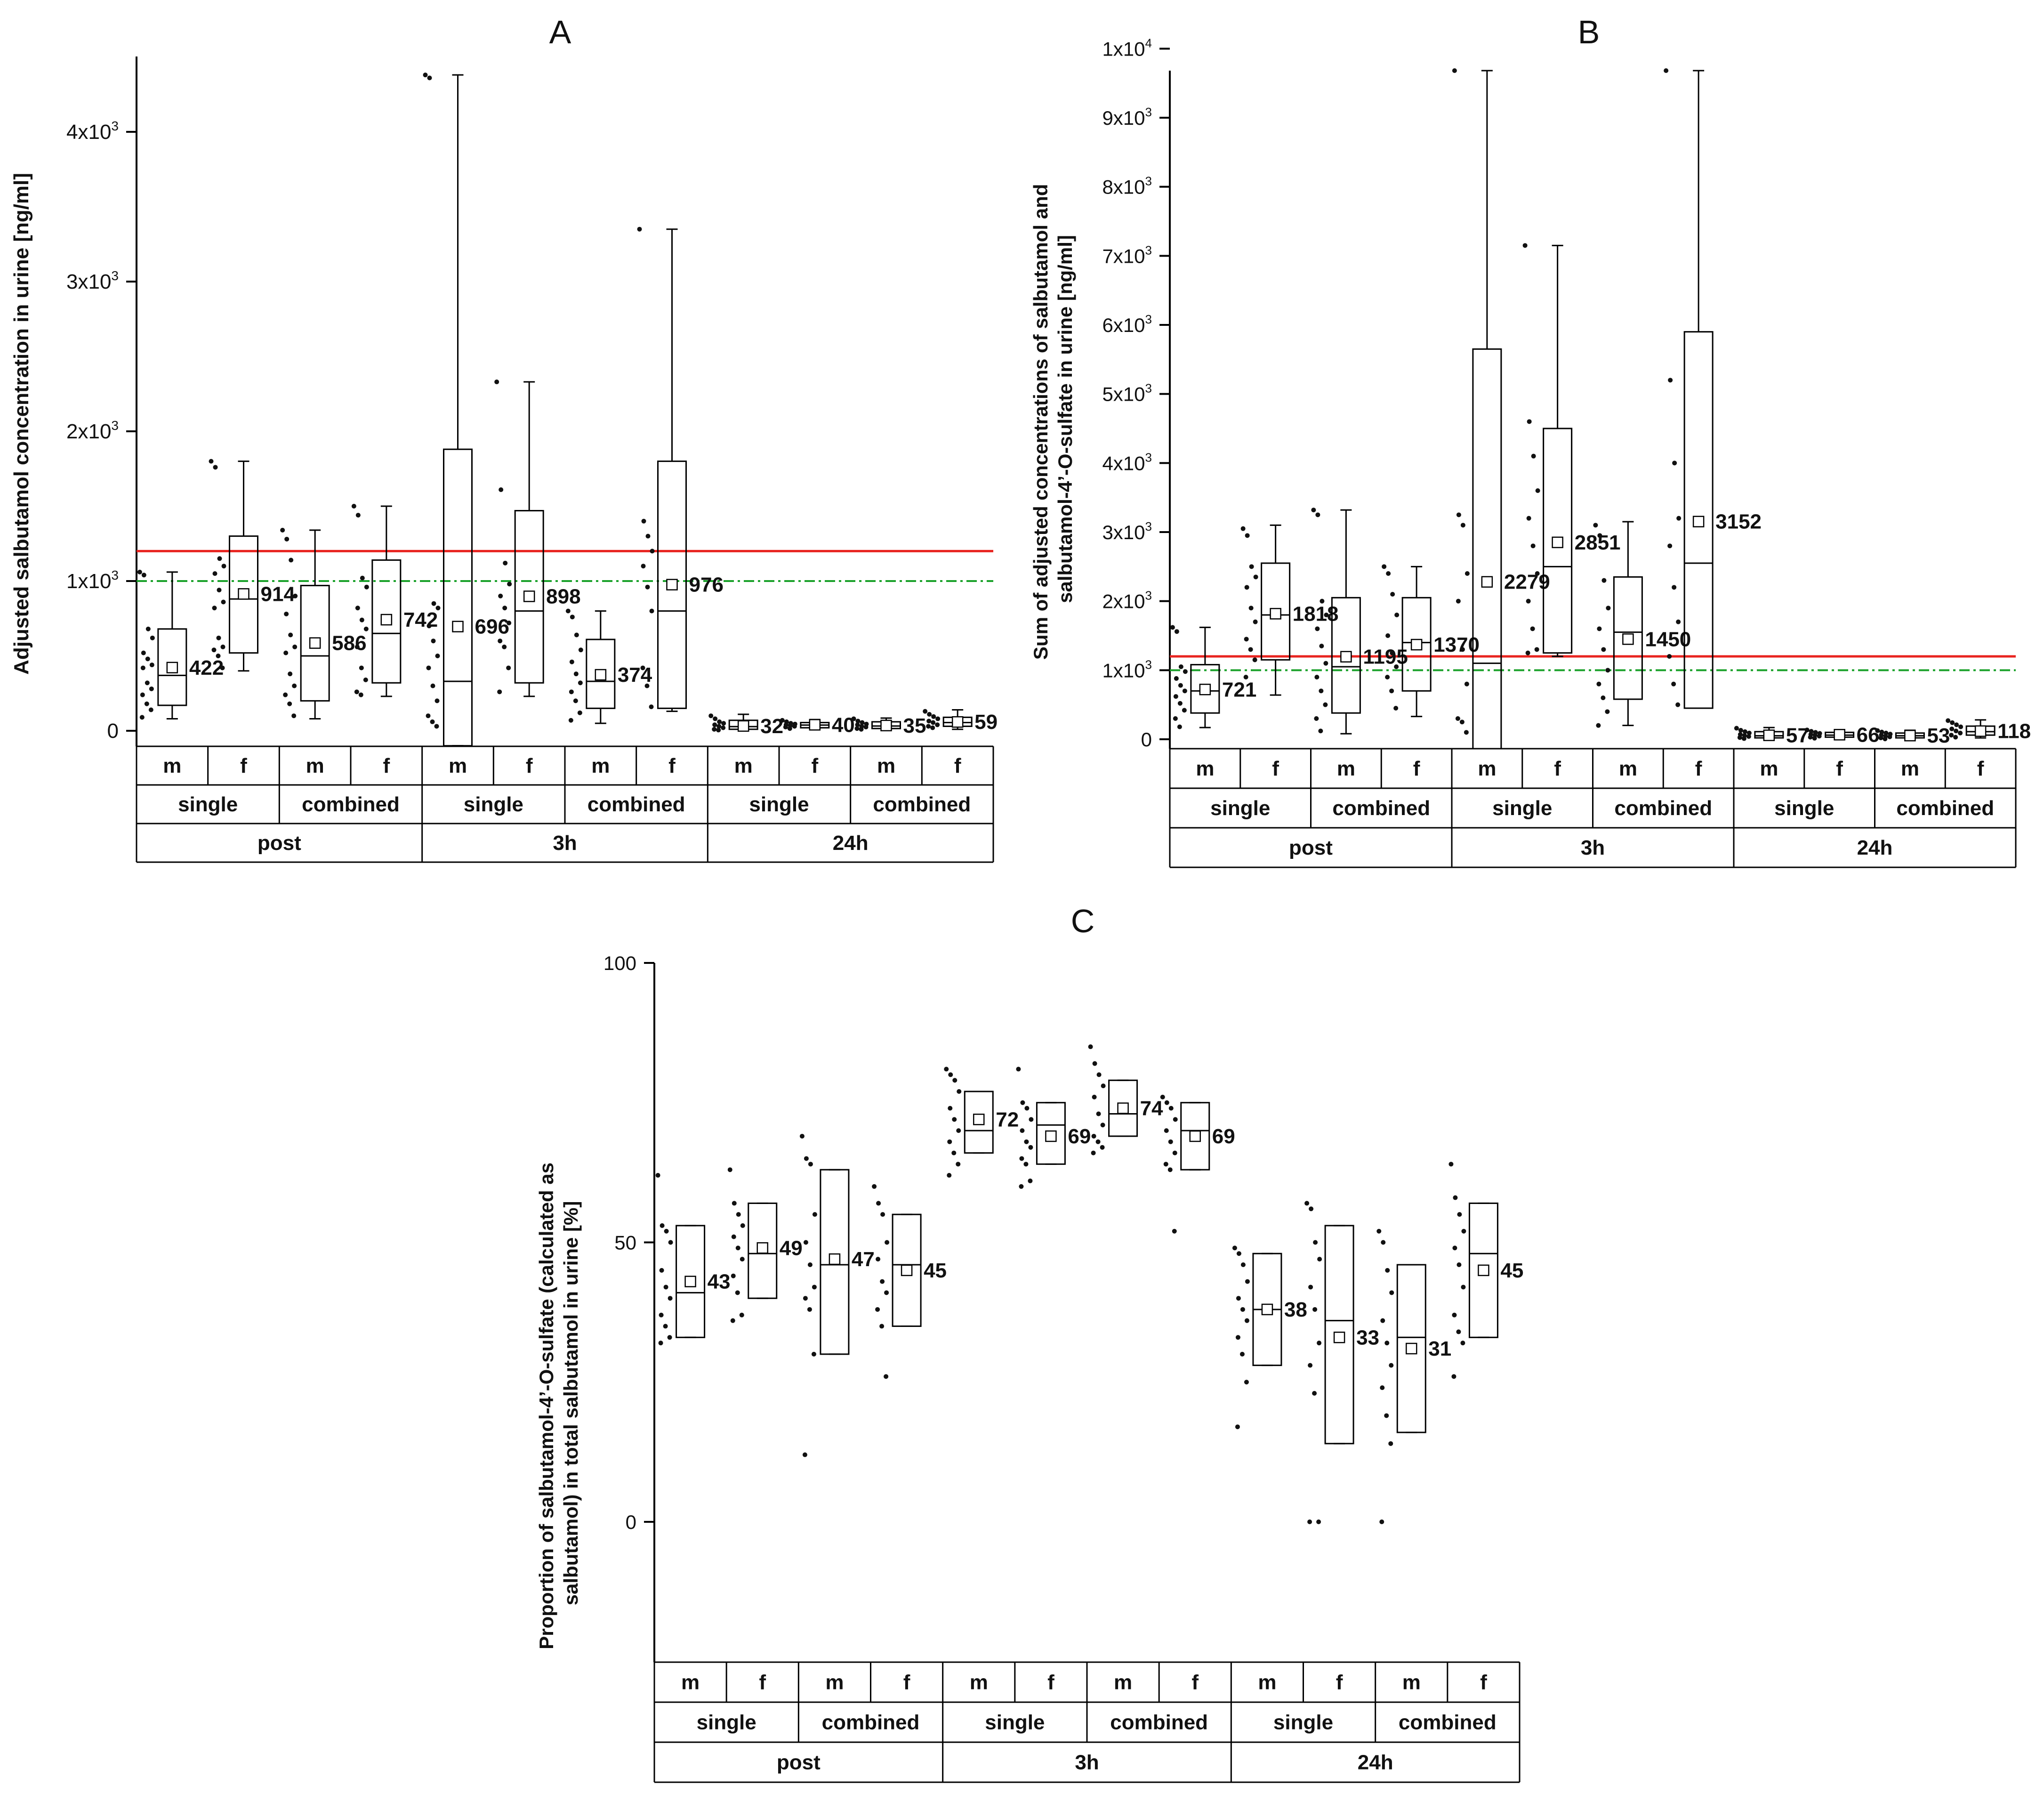 The width and height of the screenshot is (2044, 1794). I want to click on panel-b-box-8: 3152, so click(1713, 388).